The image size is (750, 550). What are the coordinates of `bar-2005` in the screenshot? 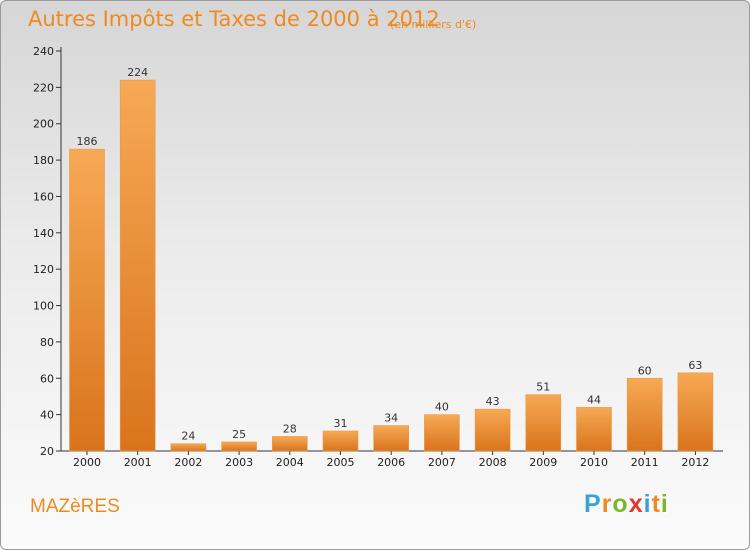 It's located at (340, 441).